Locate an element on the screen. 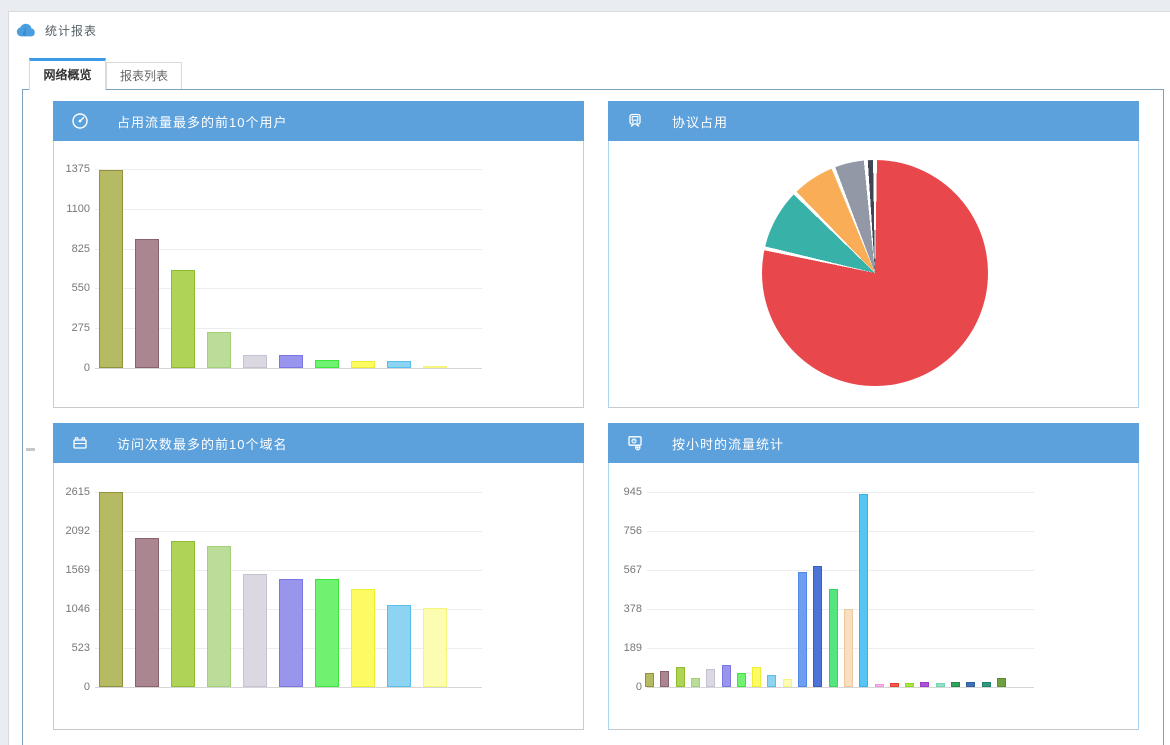 This screenshot has height=745, width=1170. y-tick-label: 189 is located at coordinates (632, 648).